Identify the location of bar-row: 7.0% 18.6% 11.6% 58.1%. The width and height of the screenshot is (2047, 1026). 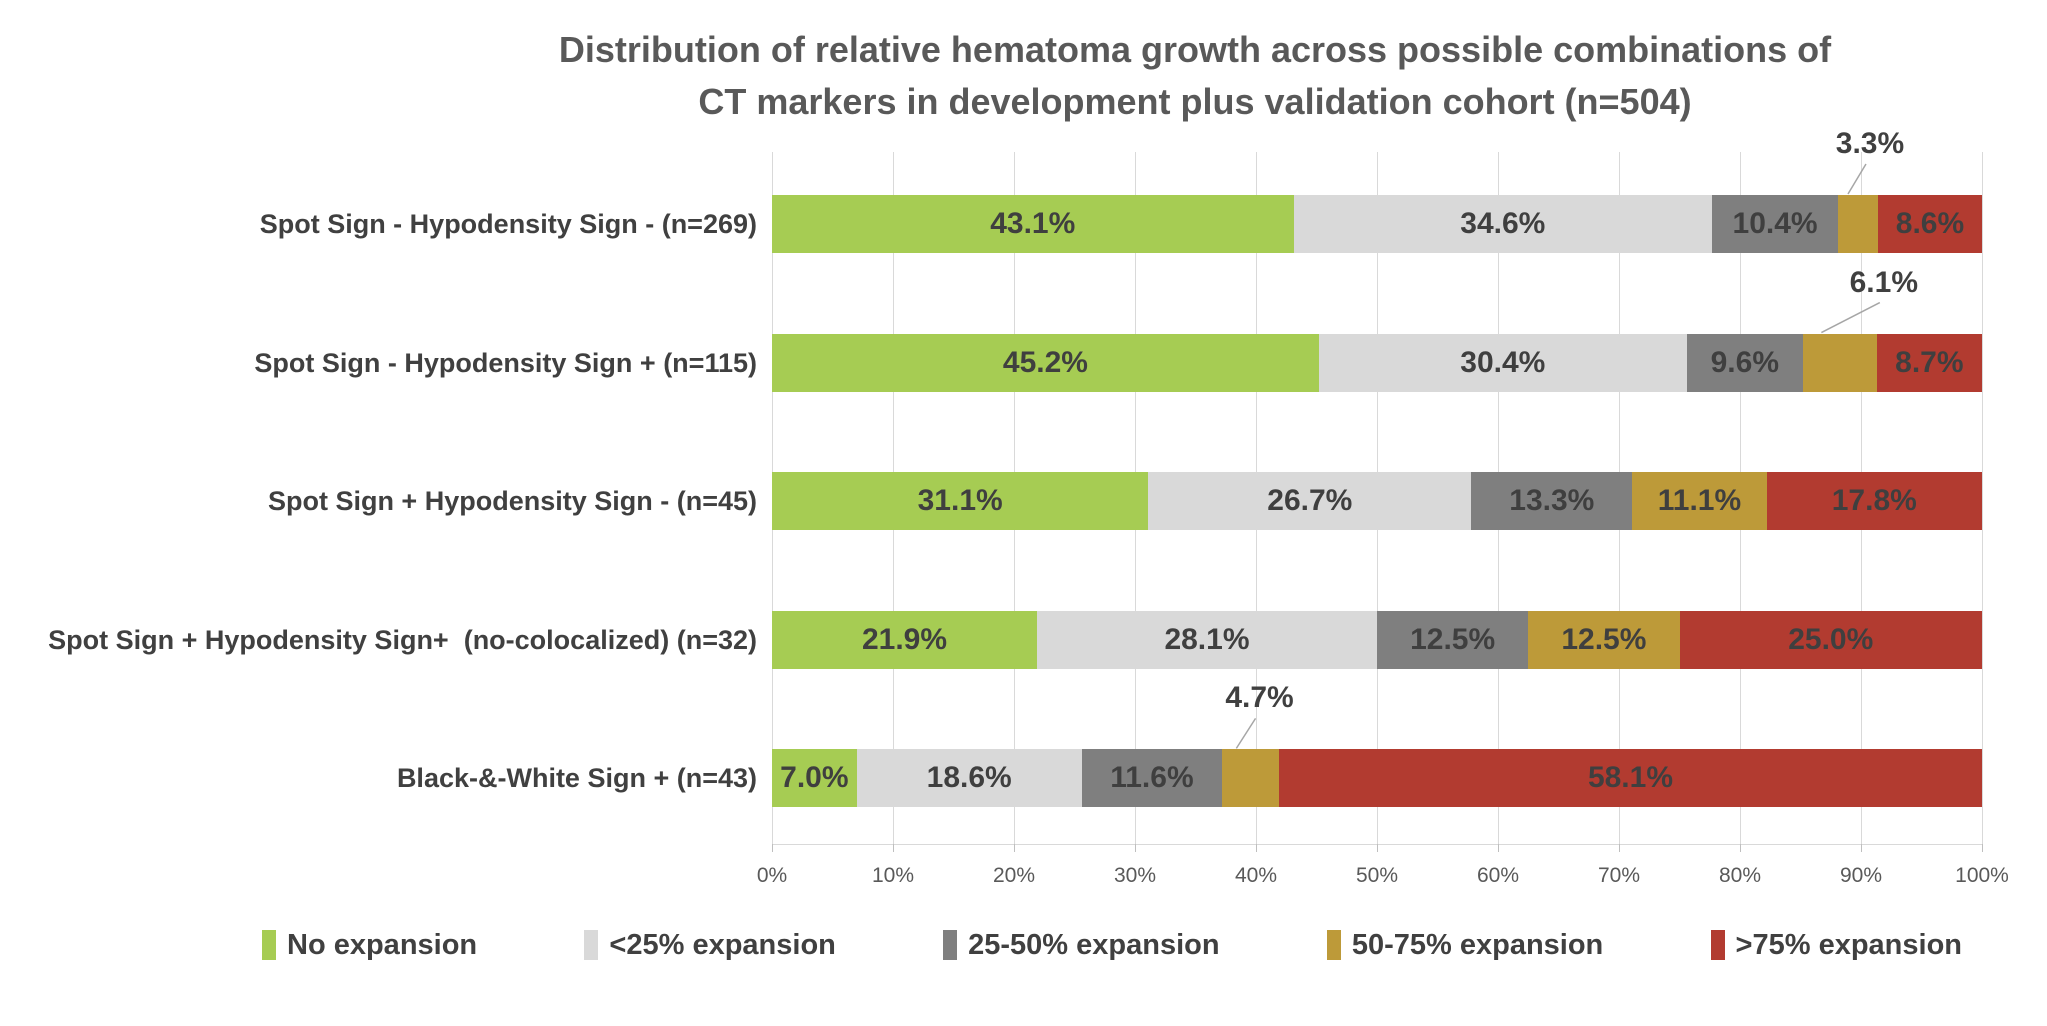
(1377, 778).